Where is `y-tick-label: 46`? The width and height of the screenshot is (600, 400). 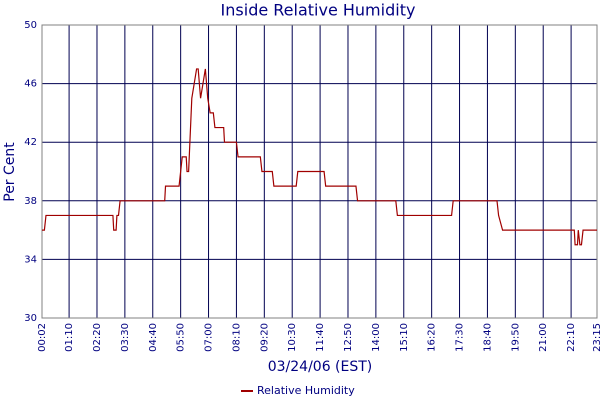
y-tick-label: 46 is located at coordinates (30, 84).